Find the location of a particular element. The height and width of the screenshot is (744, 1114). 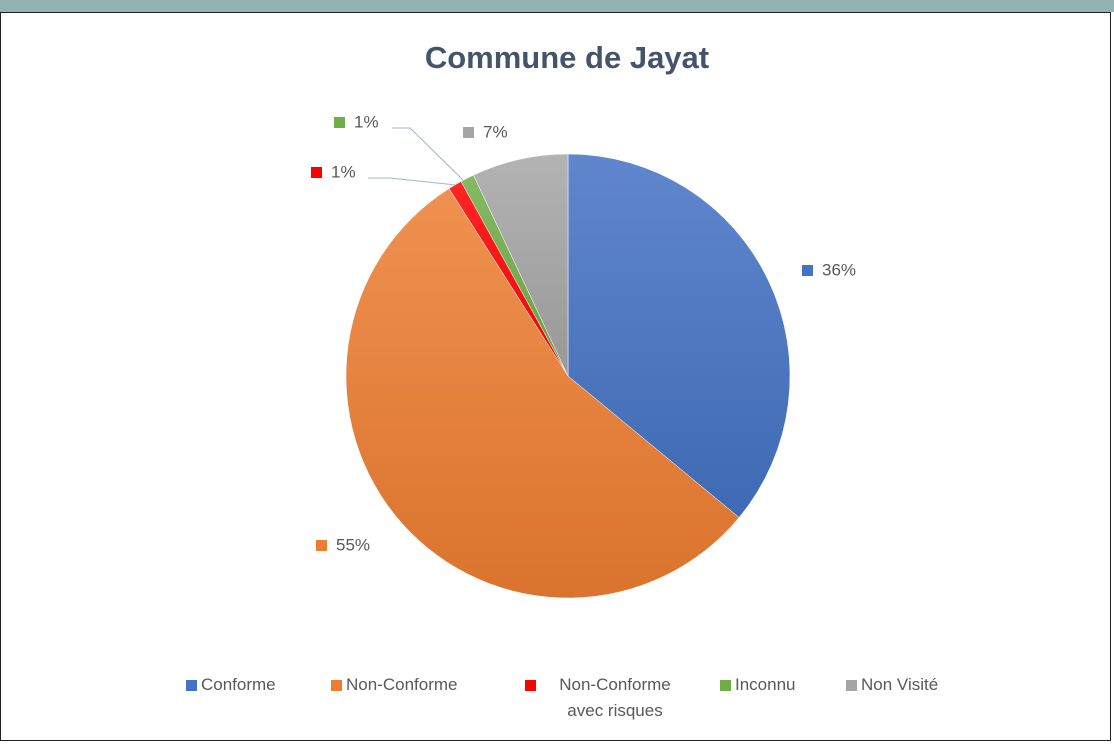

legend-label: Conforme is located at coordinates (238, 684).